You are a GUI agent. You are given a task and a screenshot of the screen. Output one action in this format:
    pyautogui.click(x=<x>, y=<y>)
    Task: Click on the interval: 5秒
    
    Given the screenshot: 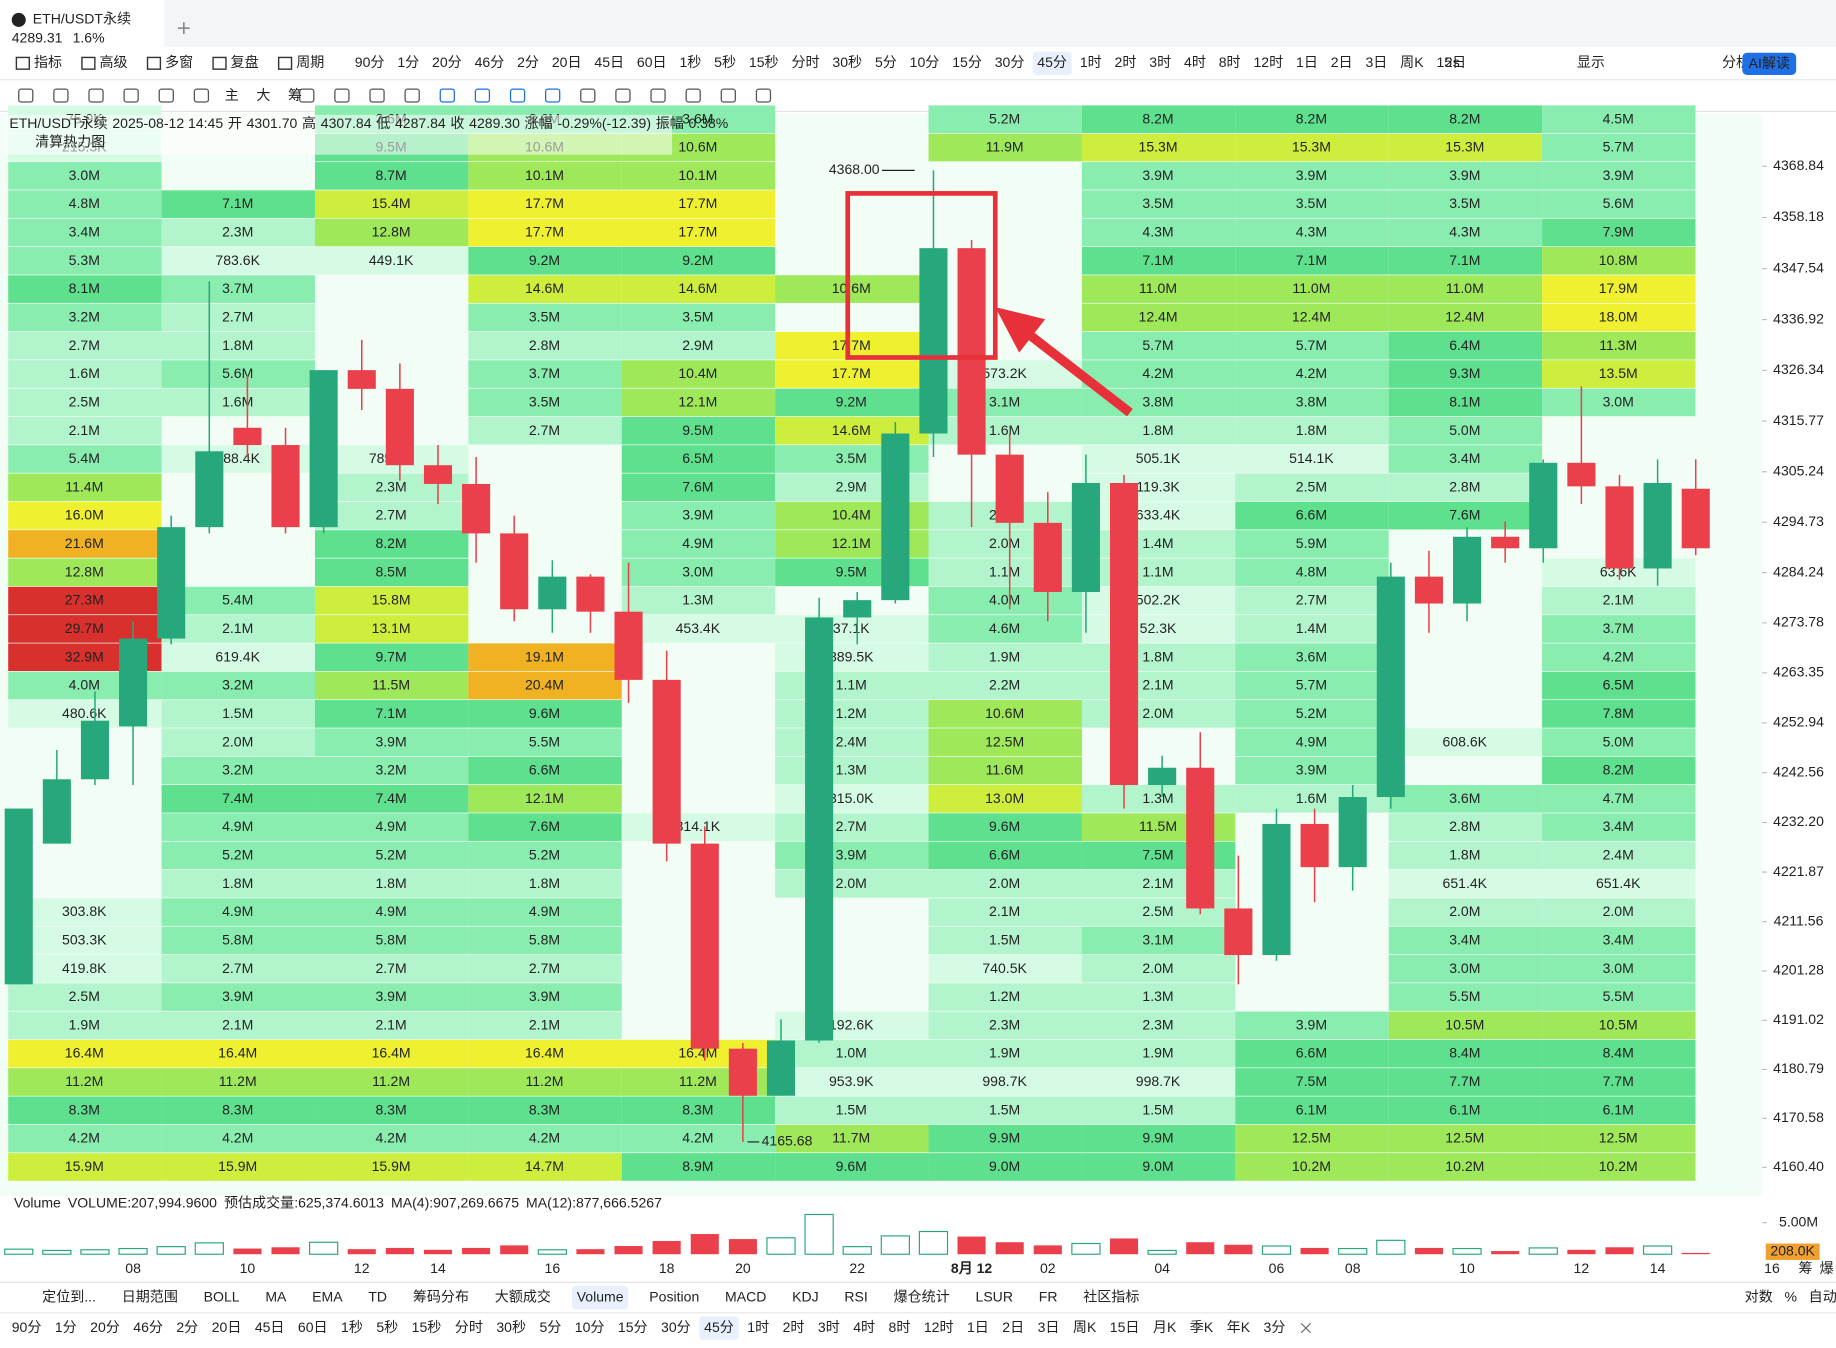 What is the action you would take?
    pyautogui.click(x=725, y=62)
    